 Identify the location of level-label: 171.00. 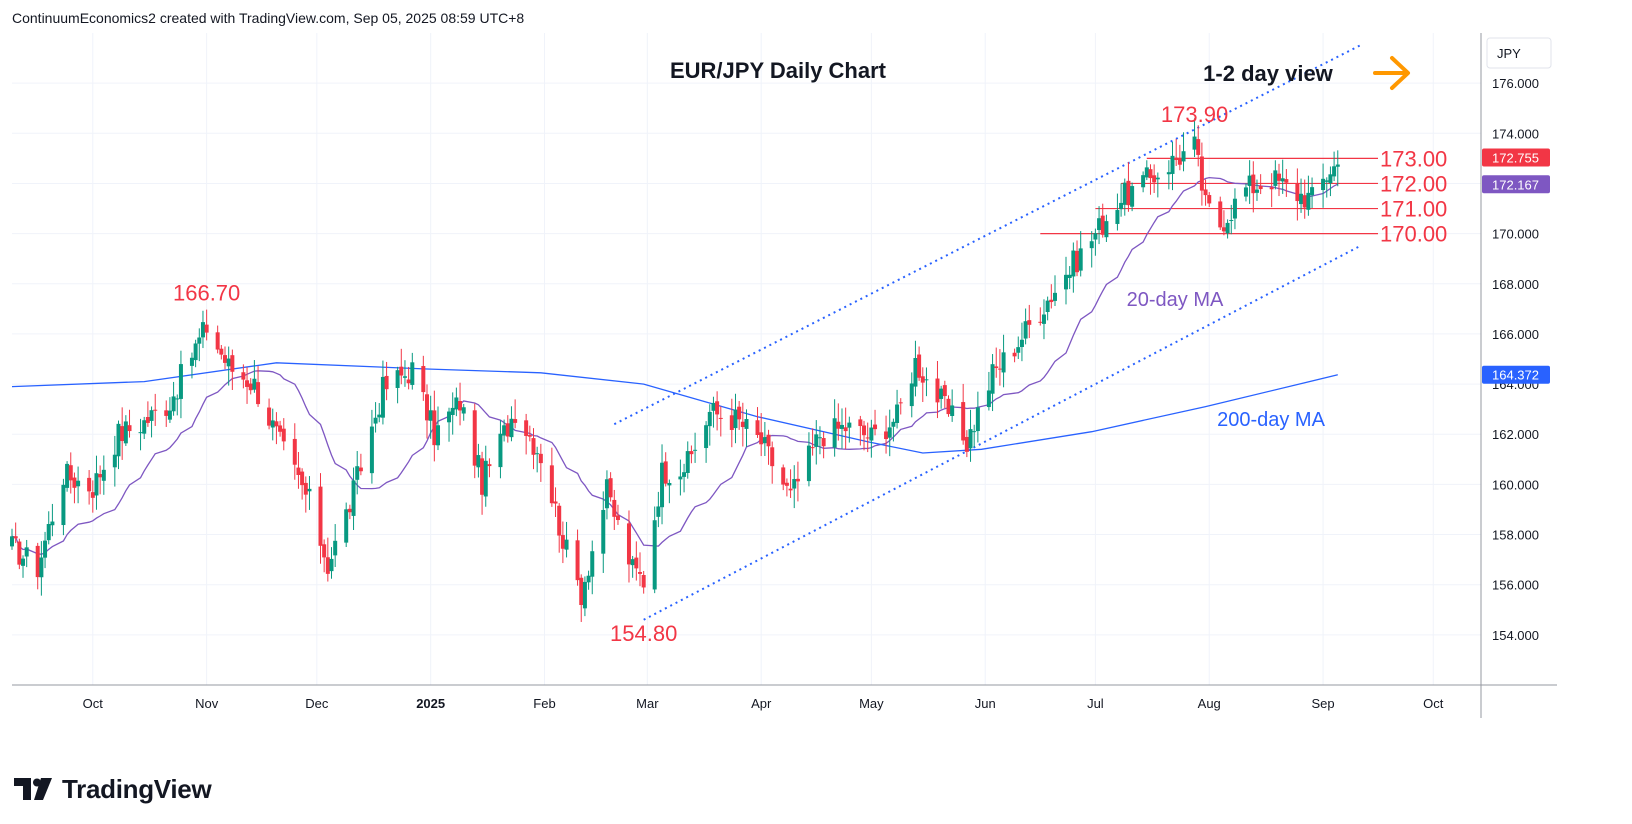
(1413, 209).